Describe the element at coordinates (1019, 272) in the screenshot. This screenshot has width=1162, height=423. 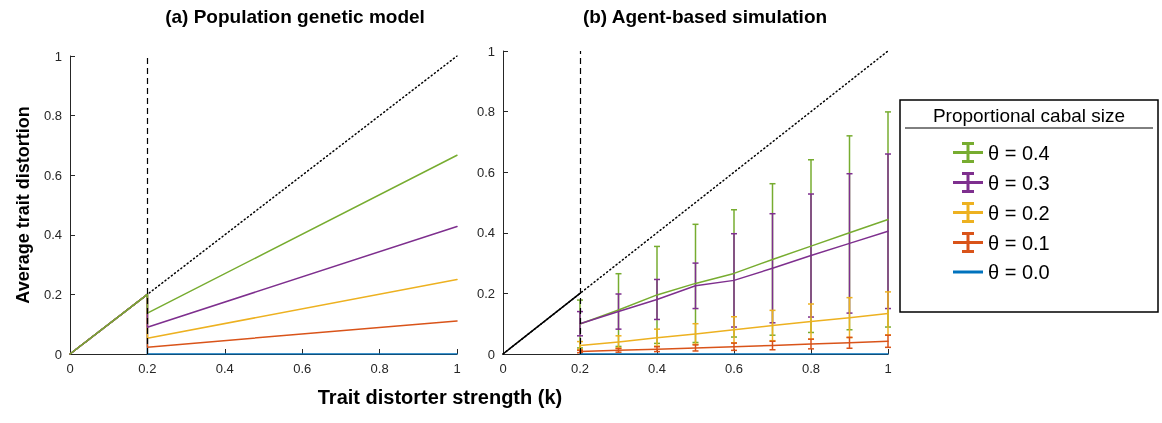
I see `legend-label: θ = 0.0` at that location.